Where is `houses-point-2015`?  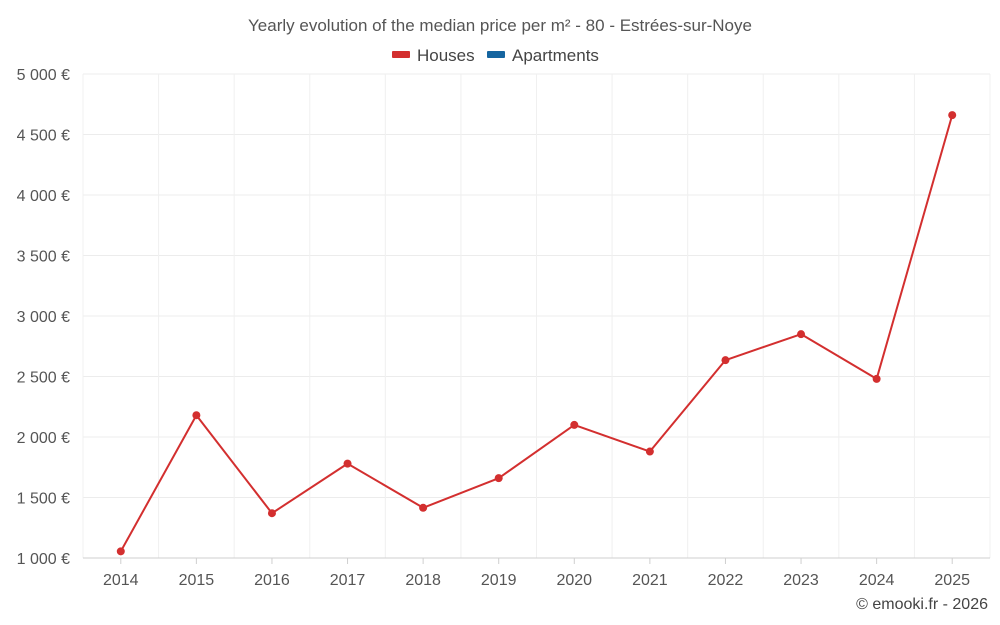 houses-point-2015 is located at coordinates (196, 415).